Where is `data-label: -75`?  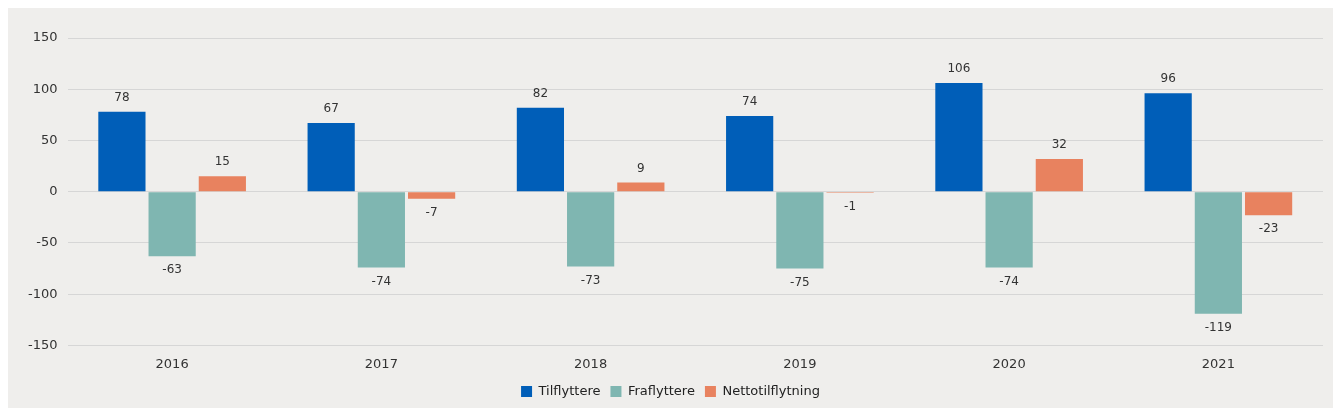
data-label: -75 is located at coordinates (800, 281).